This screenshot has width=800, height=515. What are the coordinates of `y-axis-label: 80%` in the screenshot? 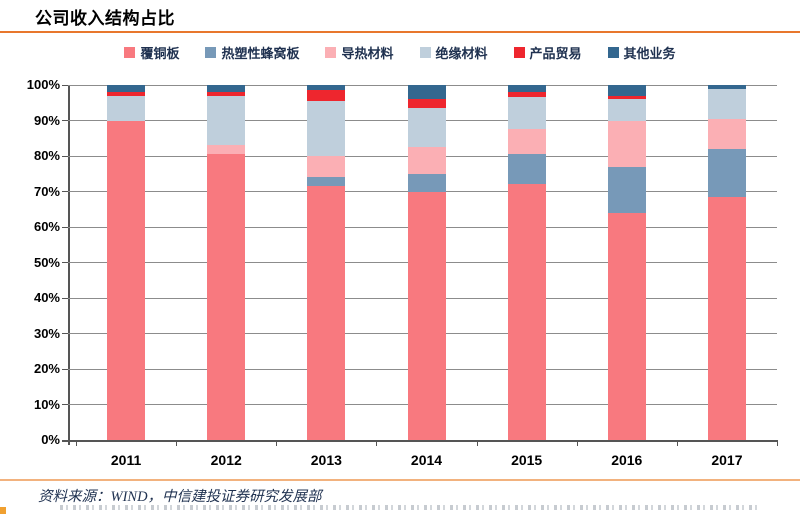 It's located at (46, 155).